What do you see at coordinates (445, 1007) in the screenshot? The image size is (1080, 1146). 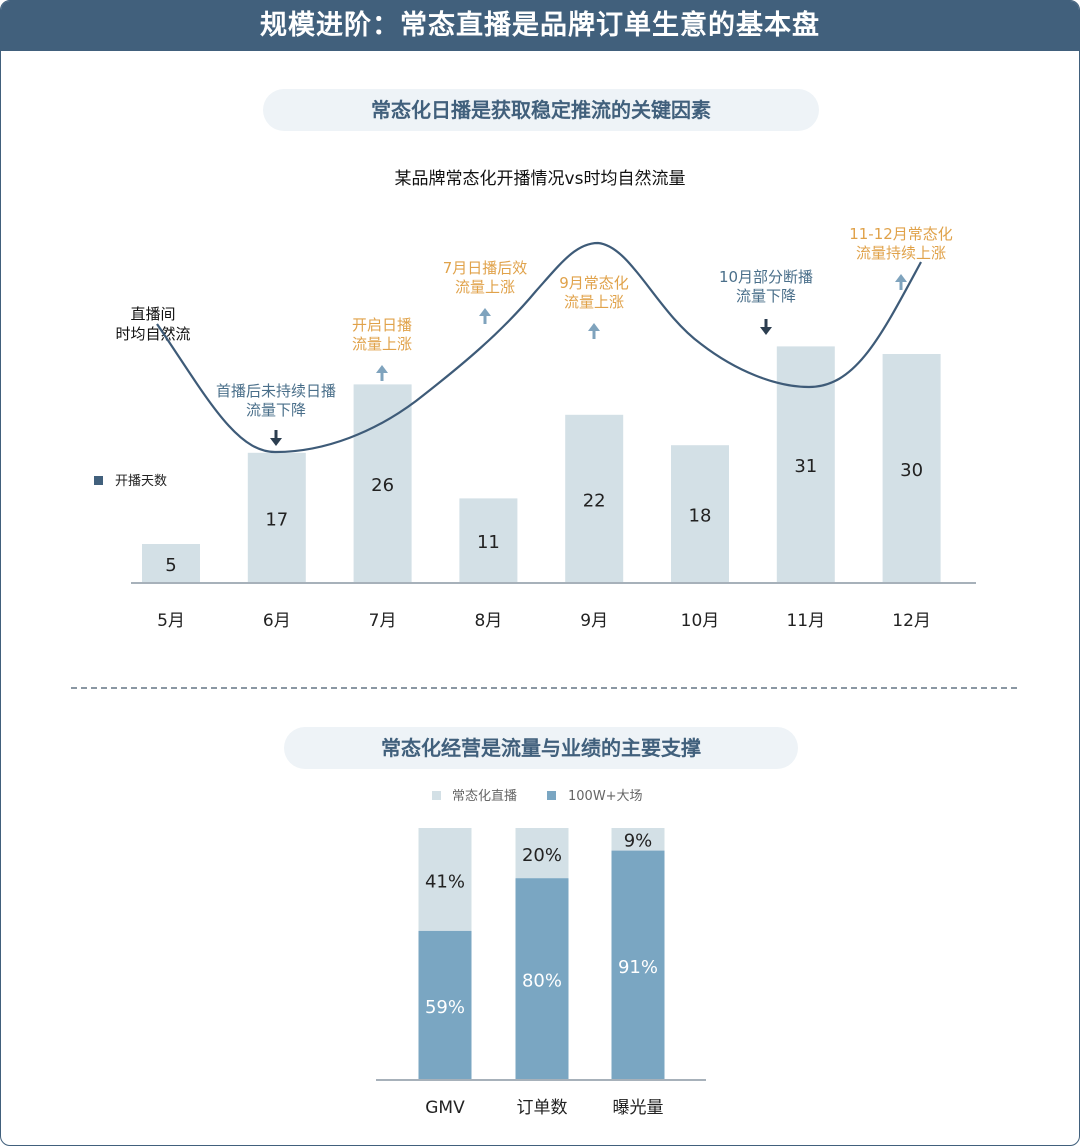 I see `segment-value-label: 59%` at bounding box center [445, 1007].